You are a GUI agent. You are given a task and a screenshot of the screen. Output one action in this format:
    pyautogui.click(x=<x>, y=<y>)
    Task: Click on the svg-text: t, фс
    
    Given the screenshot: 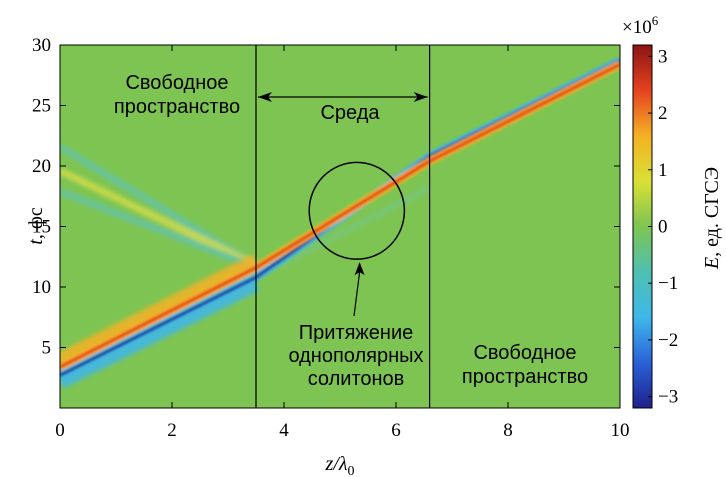 What is the action you would take?
    pyautogui.click(x=36, y=226)
    